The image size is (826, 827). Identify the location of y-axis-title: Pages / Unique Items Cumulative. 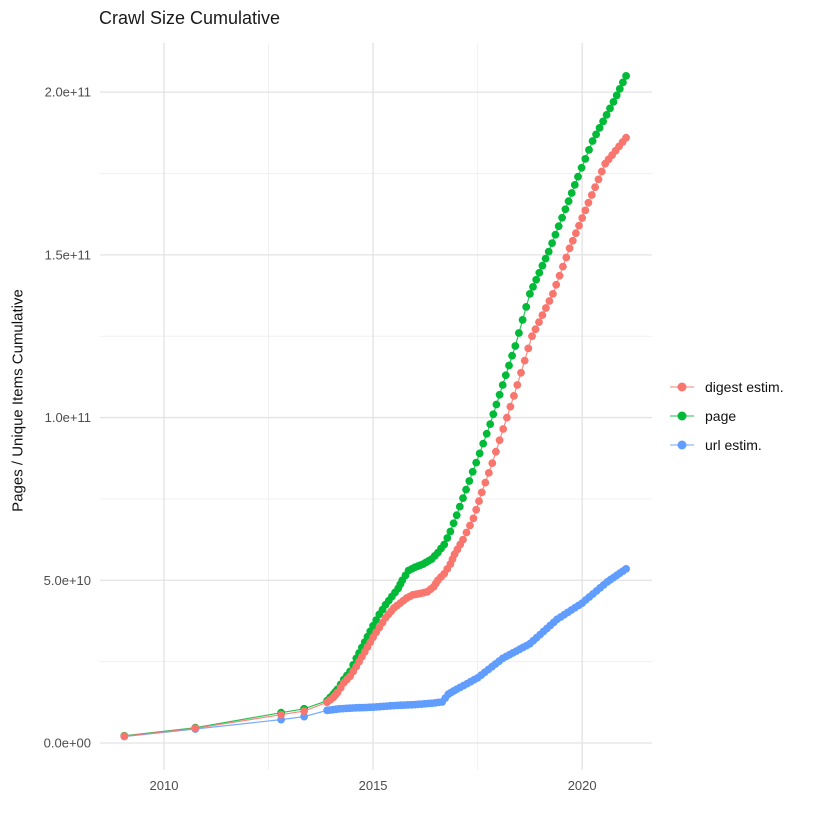
(18, 400).